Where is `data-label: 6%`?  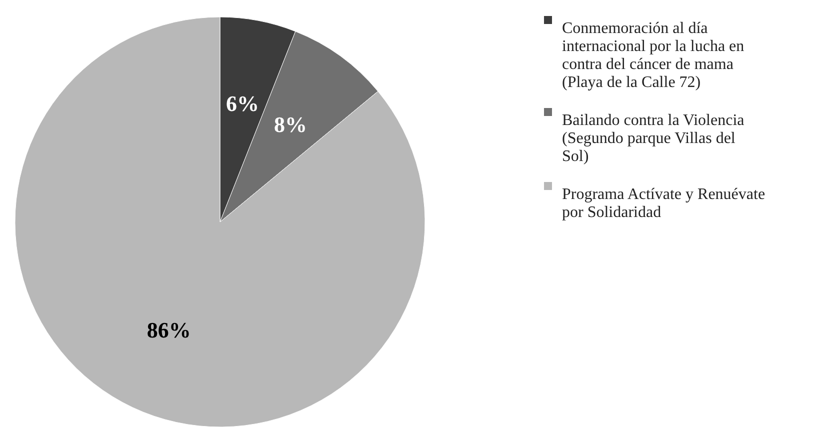
data-label: 6% is located at coordinates (242, 103).